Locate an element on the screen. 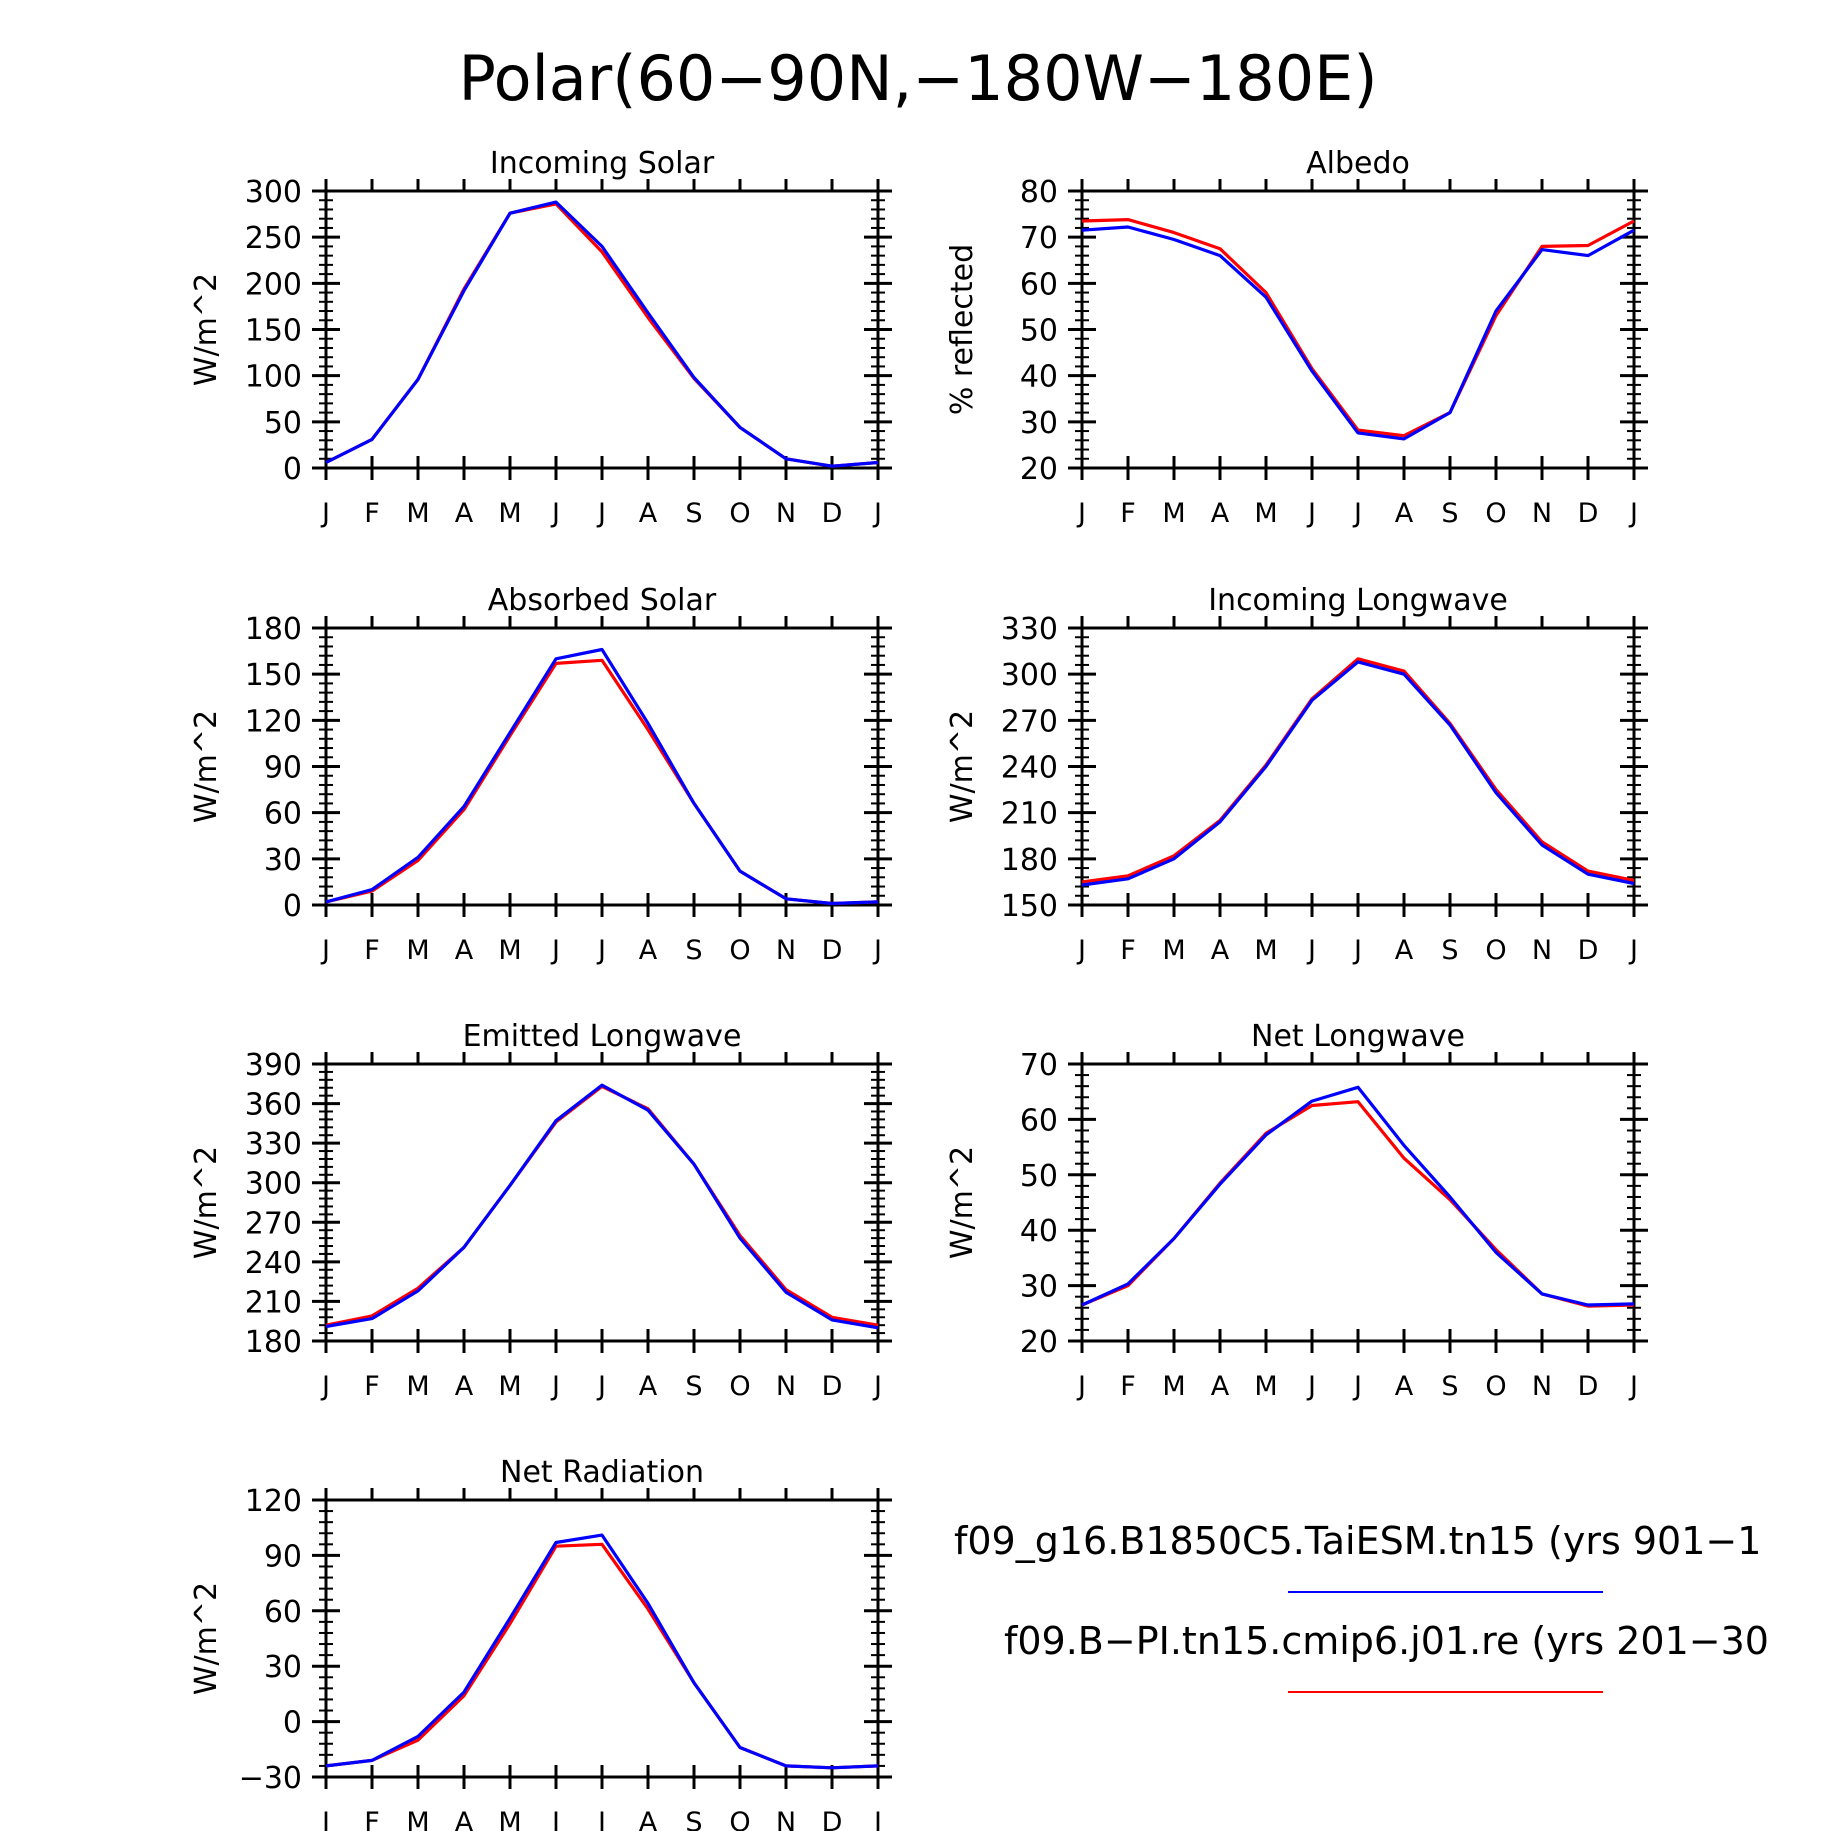 The width and height of the screenshot is (1836, 1831). y-tick-label: 80 is located at coordinates (1039, 192).